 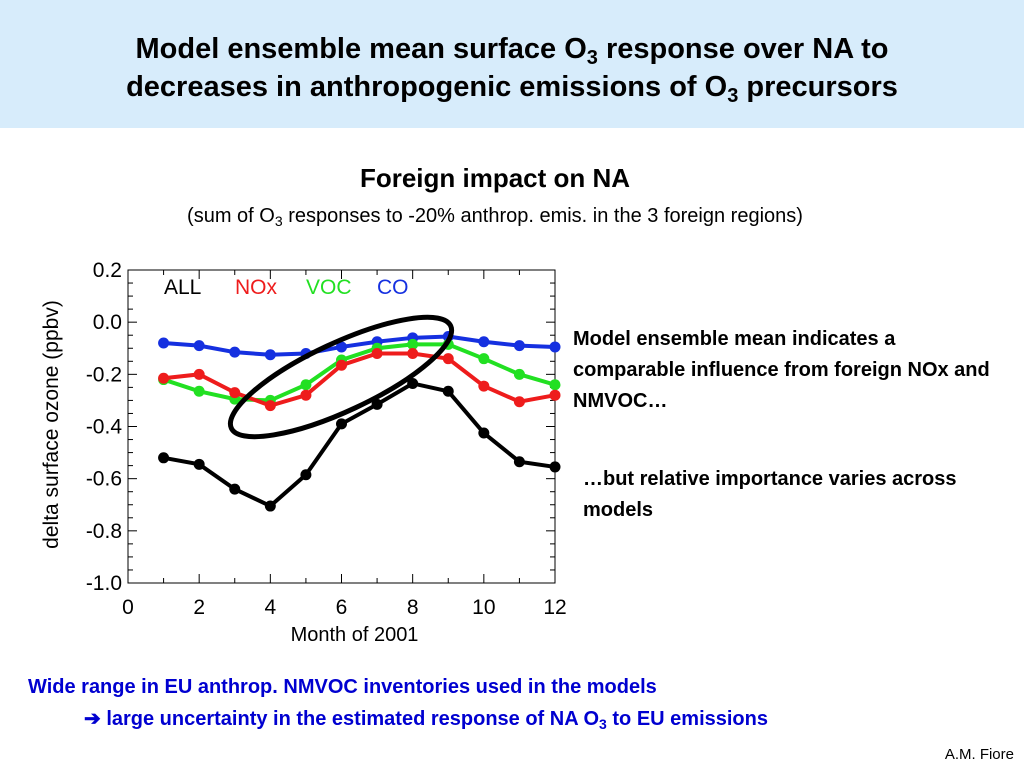 I want to click on author-credit: A.M. Fiore, so click(x=979, y=754).